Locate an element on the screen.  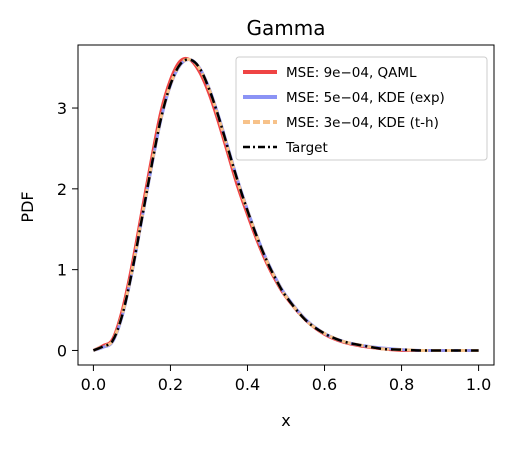
x-axis-ticks: 0.0 0.2 0.4 0.6 0.8 1.0 is located at coordinates (286, 379).